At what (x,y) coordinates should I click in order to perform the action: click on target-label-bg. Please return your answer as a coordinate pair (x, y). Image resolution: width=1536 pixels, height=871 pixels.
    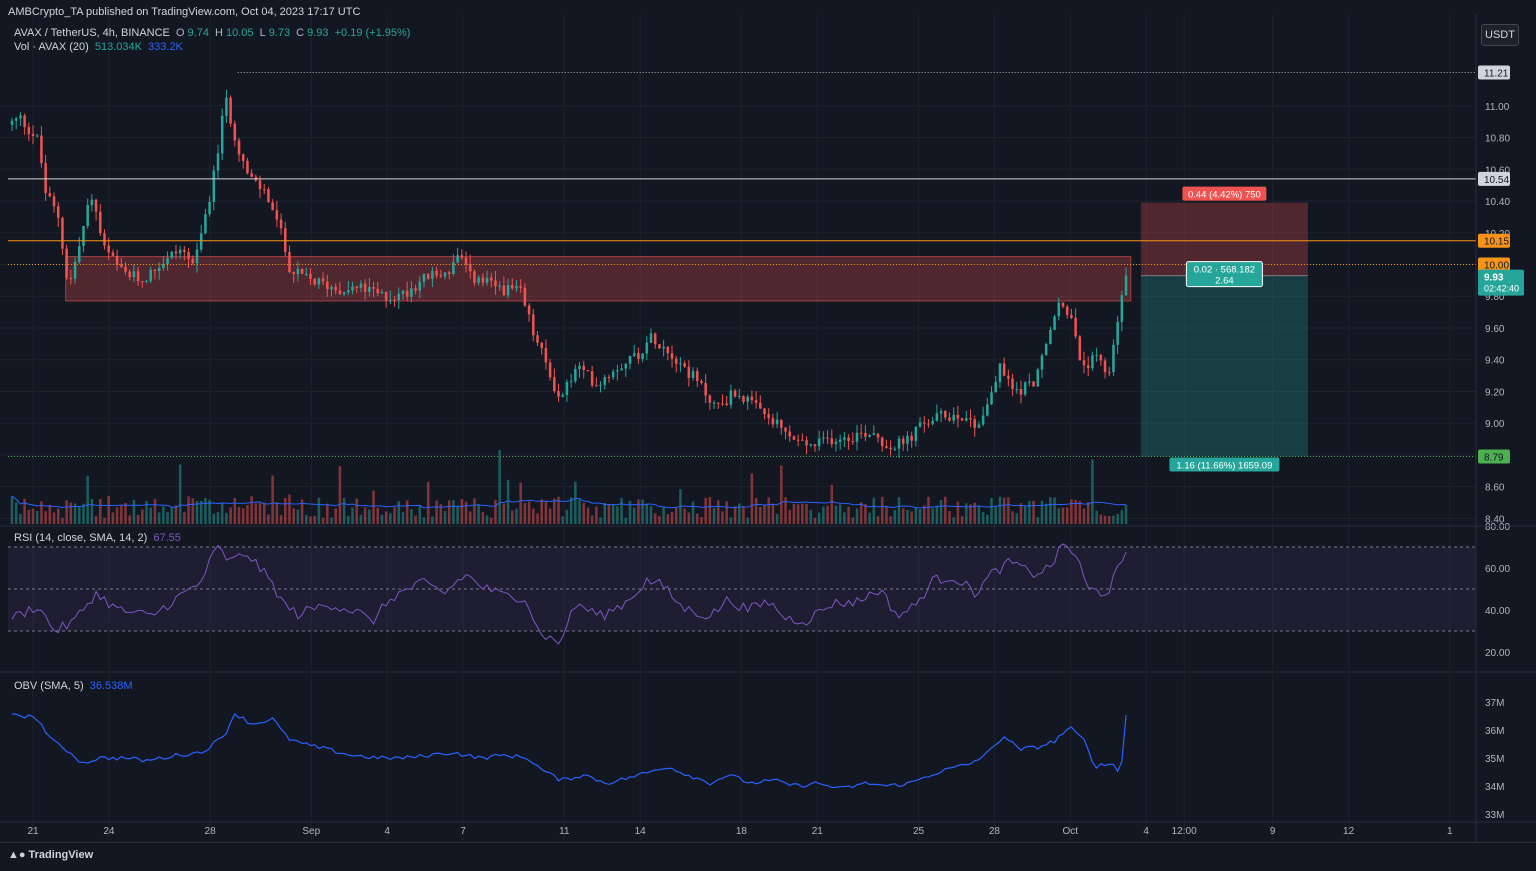
    Looking at the image, I should click on (1224, 464).